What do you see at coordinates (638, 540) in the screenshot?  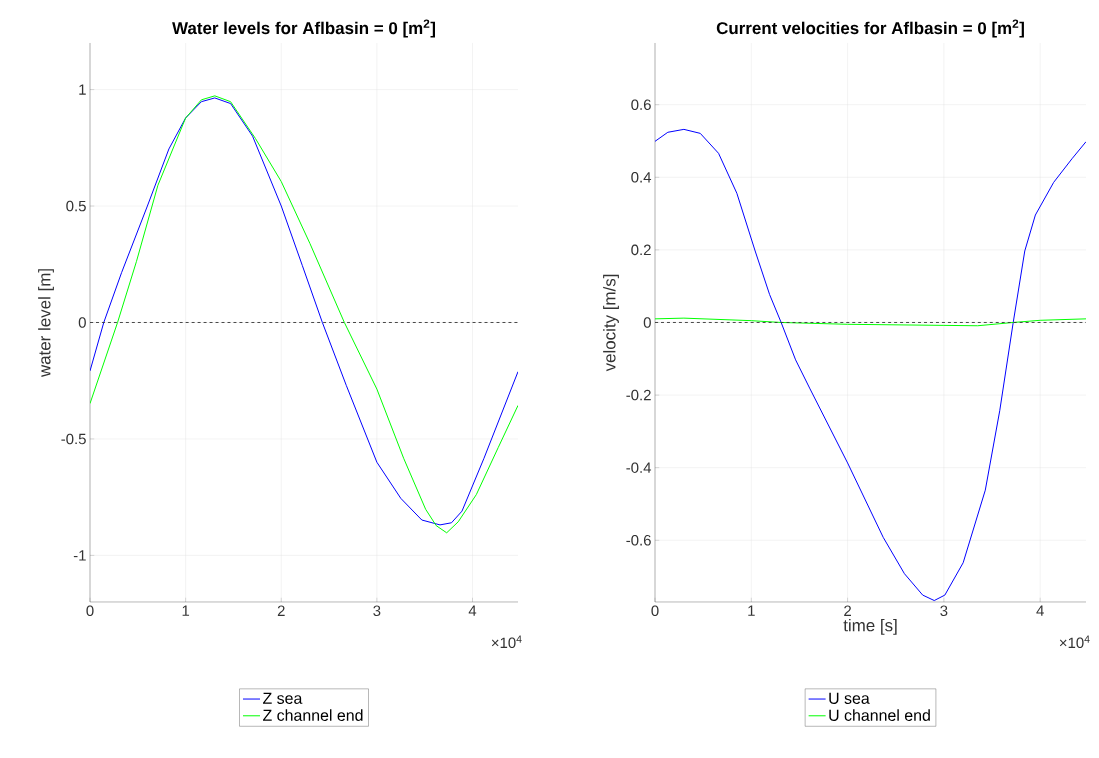 I see `y-tick-label: -0.6` at bounding box center [638, 540].